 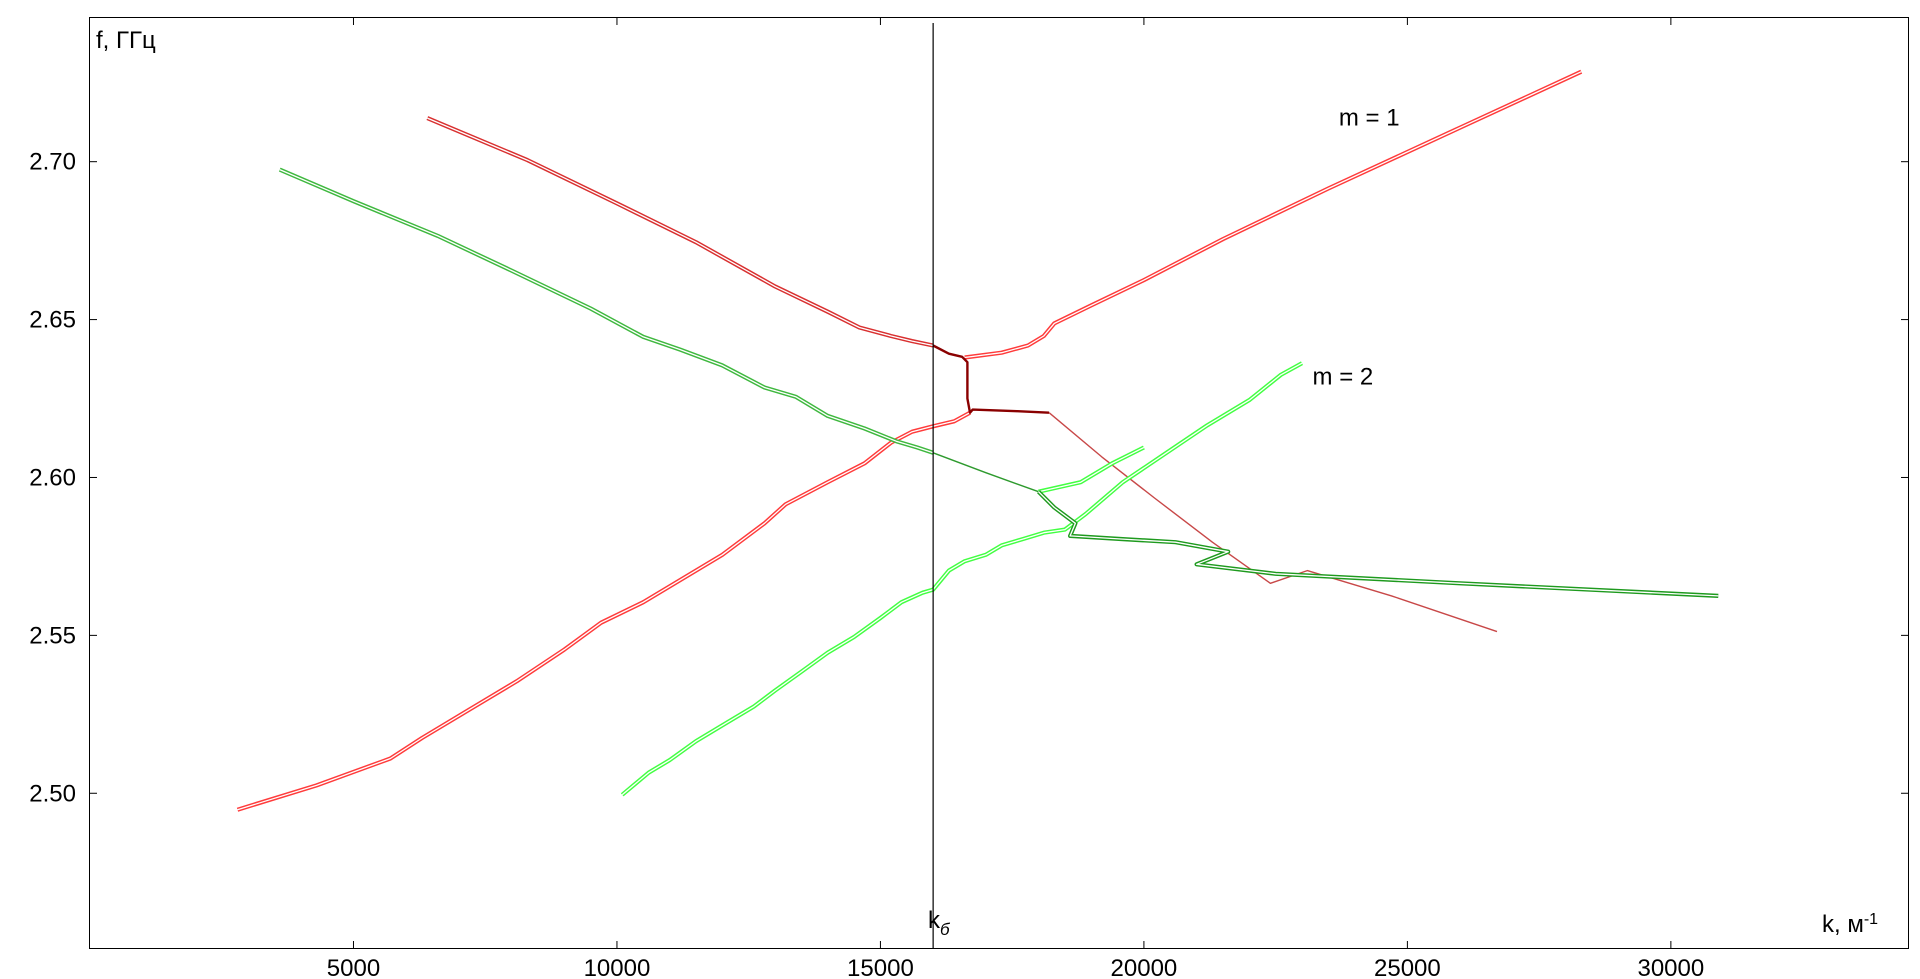 What do you see at coordinates (934, 920) in the screenshot?
I see `boundary-label-text: k` at bounding box center [934, 920].